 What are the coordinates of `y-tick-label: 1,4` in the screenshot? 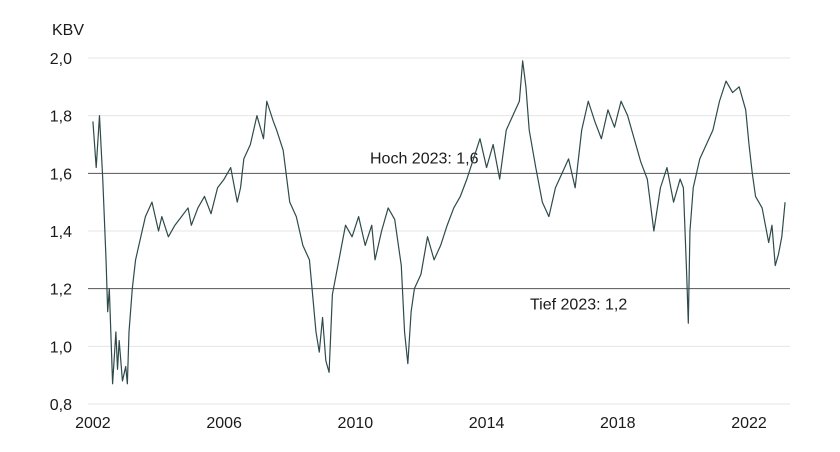 It's located at (61, 232).